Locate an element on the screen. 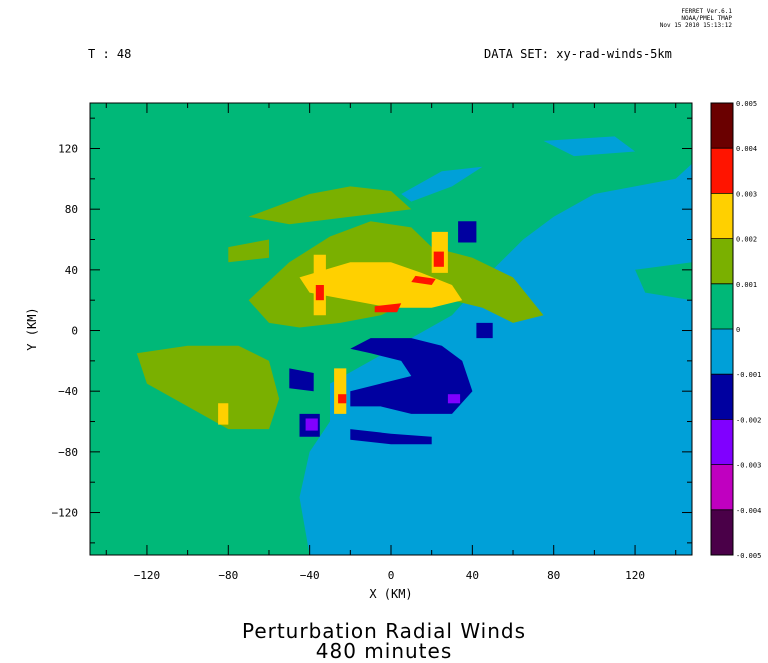  y-tick-label: −80 is located at coordinates (68, 452).